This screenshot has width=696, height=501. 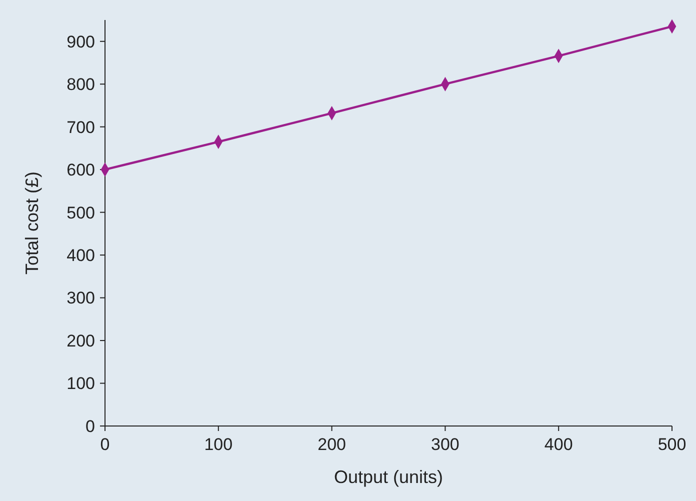 What do you see at coordinates (80, 42) in the screenshot?
I see `y-tick-label: 900` at bounding box center [80, 42].